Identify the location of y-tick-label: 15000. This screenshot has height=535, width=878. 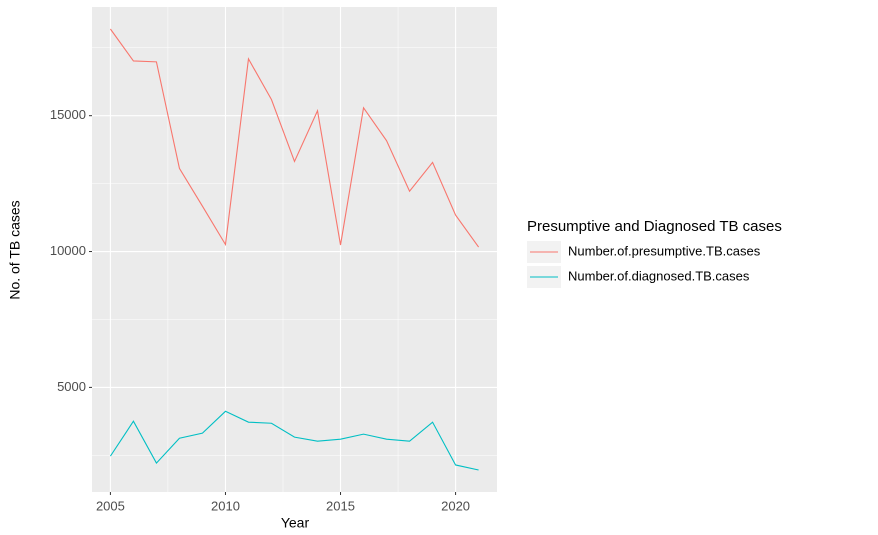
(68, 114).